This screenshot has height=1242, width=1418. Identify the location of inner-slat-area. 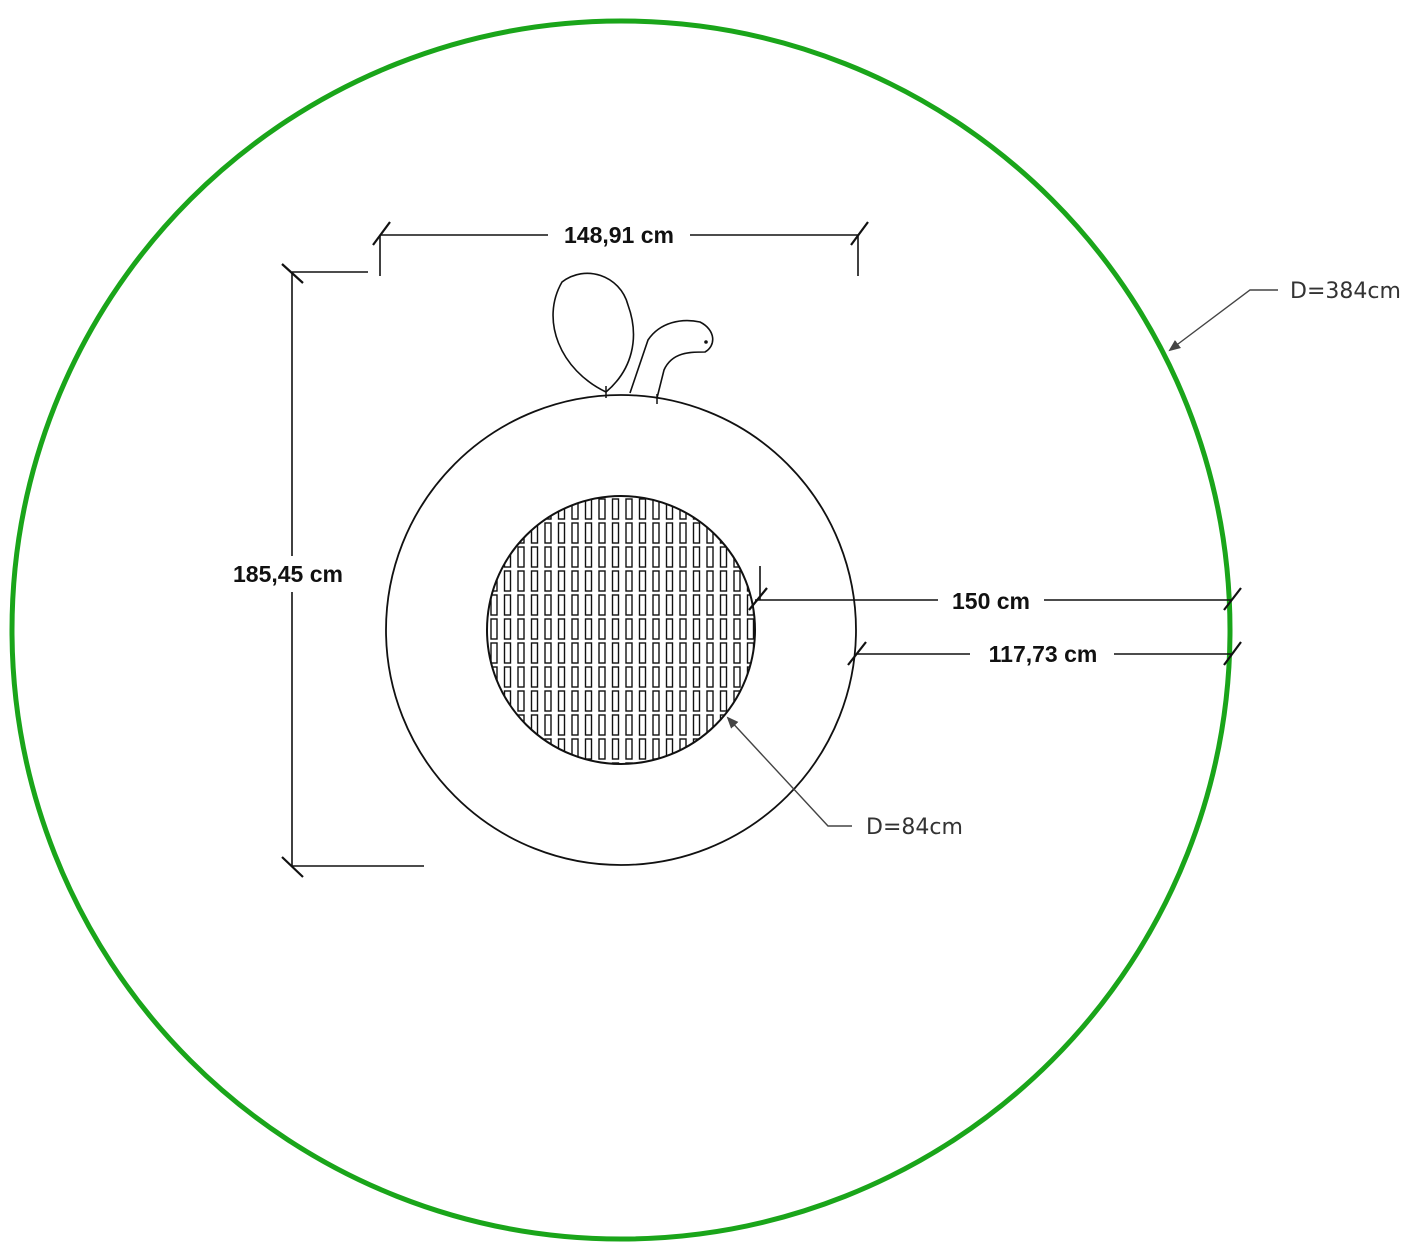
(621, 630).